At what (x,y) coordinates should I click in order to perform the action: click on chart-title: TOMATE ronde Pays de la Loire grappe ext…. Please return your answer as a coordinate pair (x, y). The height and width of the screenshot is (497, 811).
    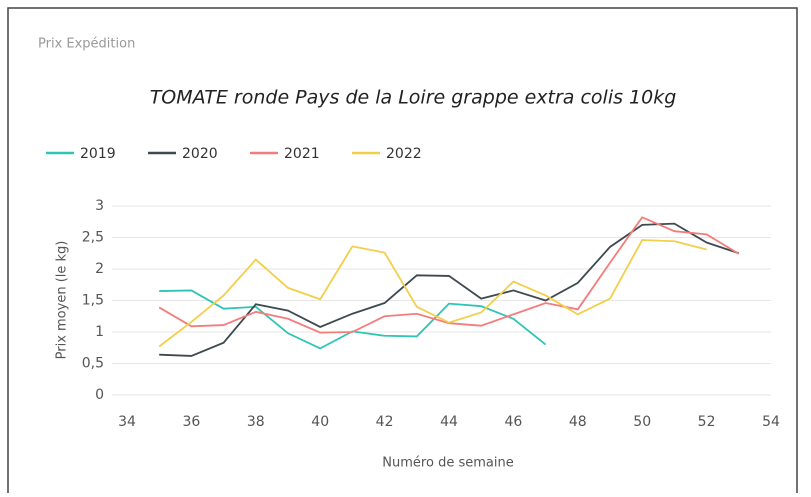
    Looking at the image, I should click on (413, 98).